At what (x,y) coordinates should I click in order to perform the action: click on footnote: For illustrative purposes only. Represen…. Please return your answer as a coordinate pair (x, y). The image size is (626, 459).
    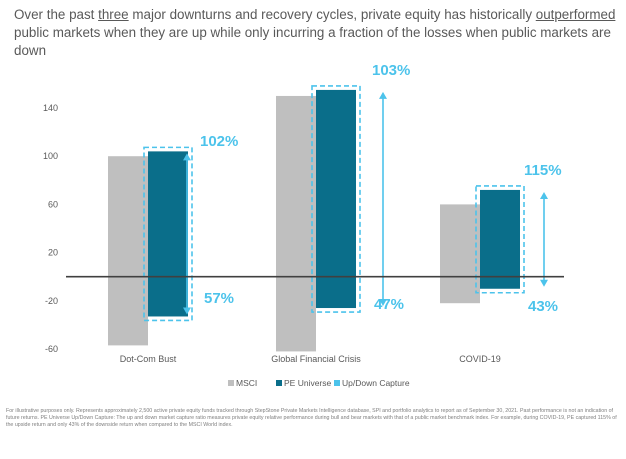
    Looking at the image, I should click on (311, 418).